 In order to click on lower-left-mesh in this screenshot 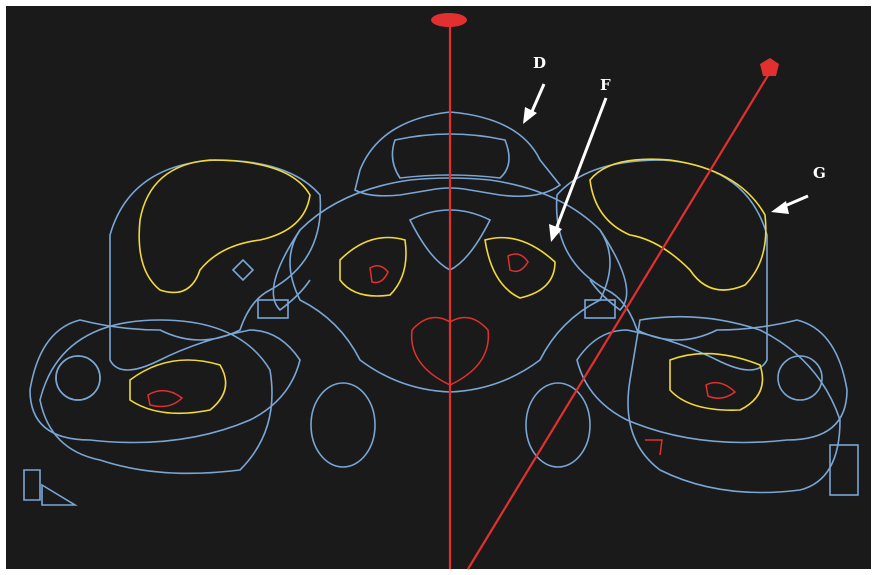, I will do `click(156, 397)`.